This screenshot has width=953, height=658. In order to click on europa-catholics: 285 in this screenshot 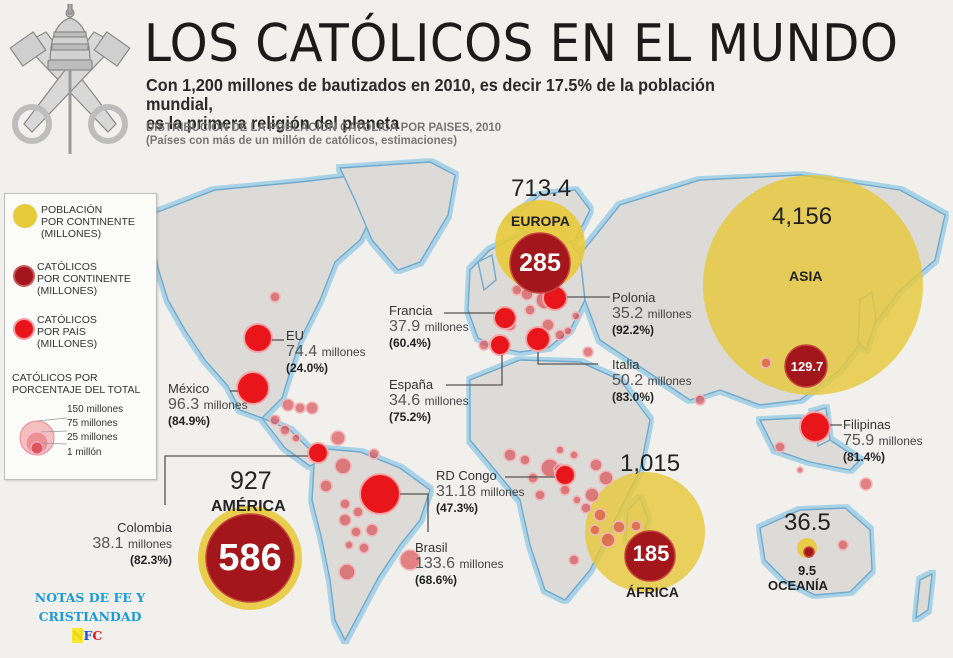, I will do `click(540, 263)`.